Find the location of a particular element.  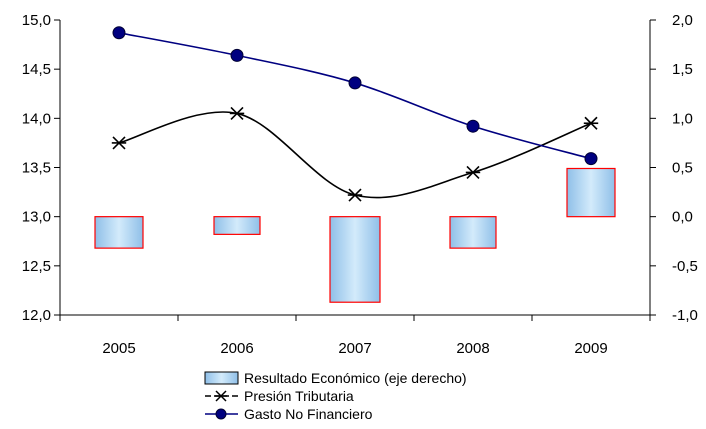

x-axis-tick-label: 2007 is located at coordinates (354, 348).